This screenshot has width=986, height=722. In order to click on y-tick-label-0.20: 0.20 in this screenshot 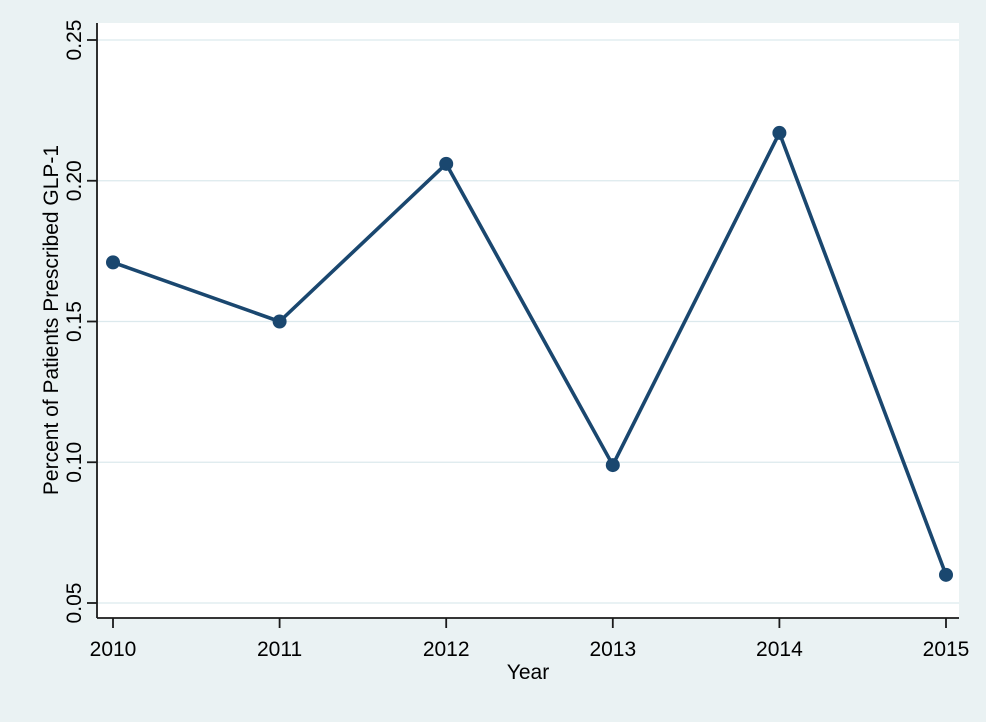, I will do `click(74, 180)`.